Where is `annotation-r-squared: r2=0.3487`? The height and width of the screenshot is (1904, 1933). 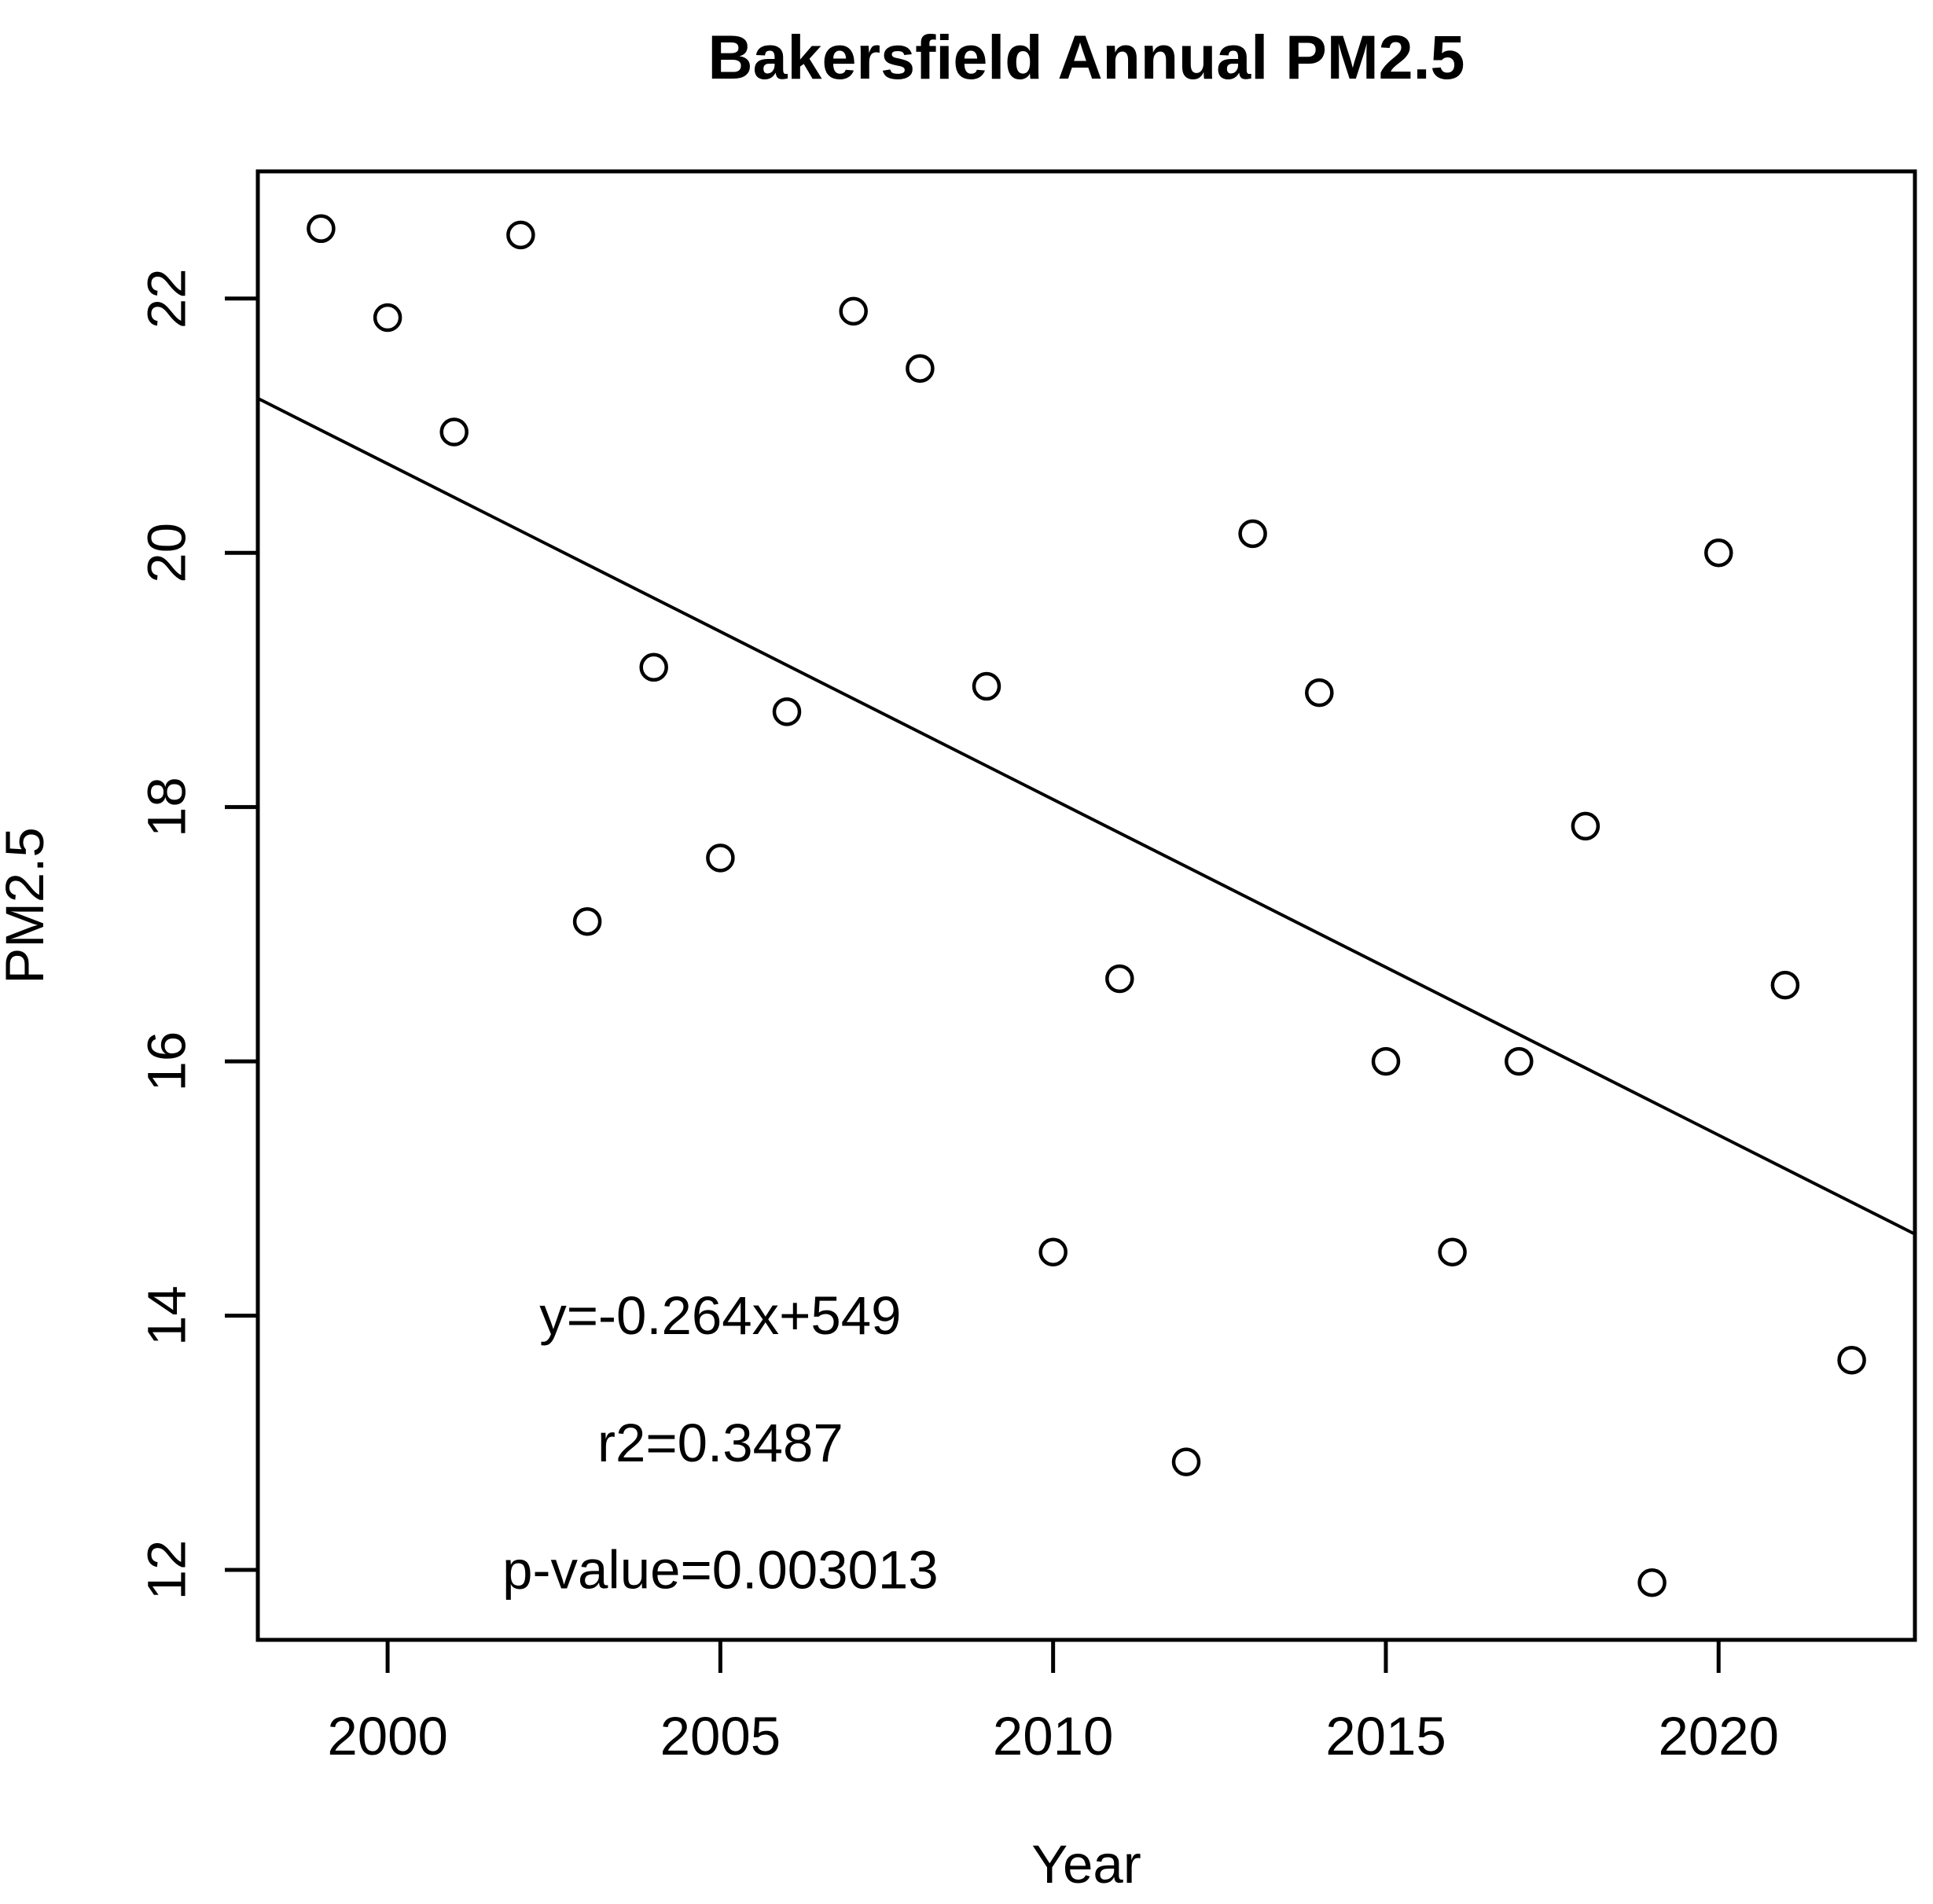
annotation-r-squared: r2=0.3487 is located at coordinates (720, 1443).